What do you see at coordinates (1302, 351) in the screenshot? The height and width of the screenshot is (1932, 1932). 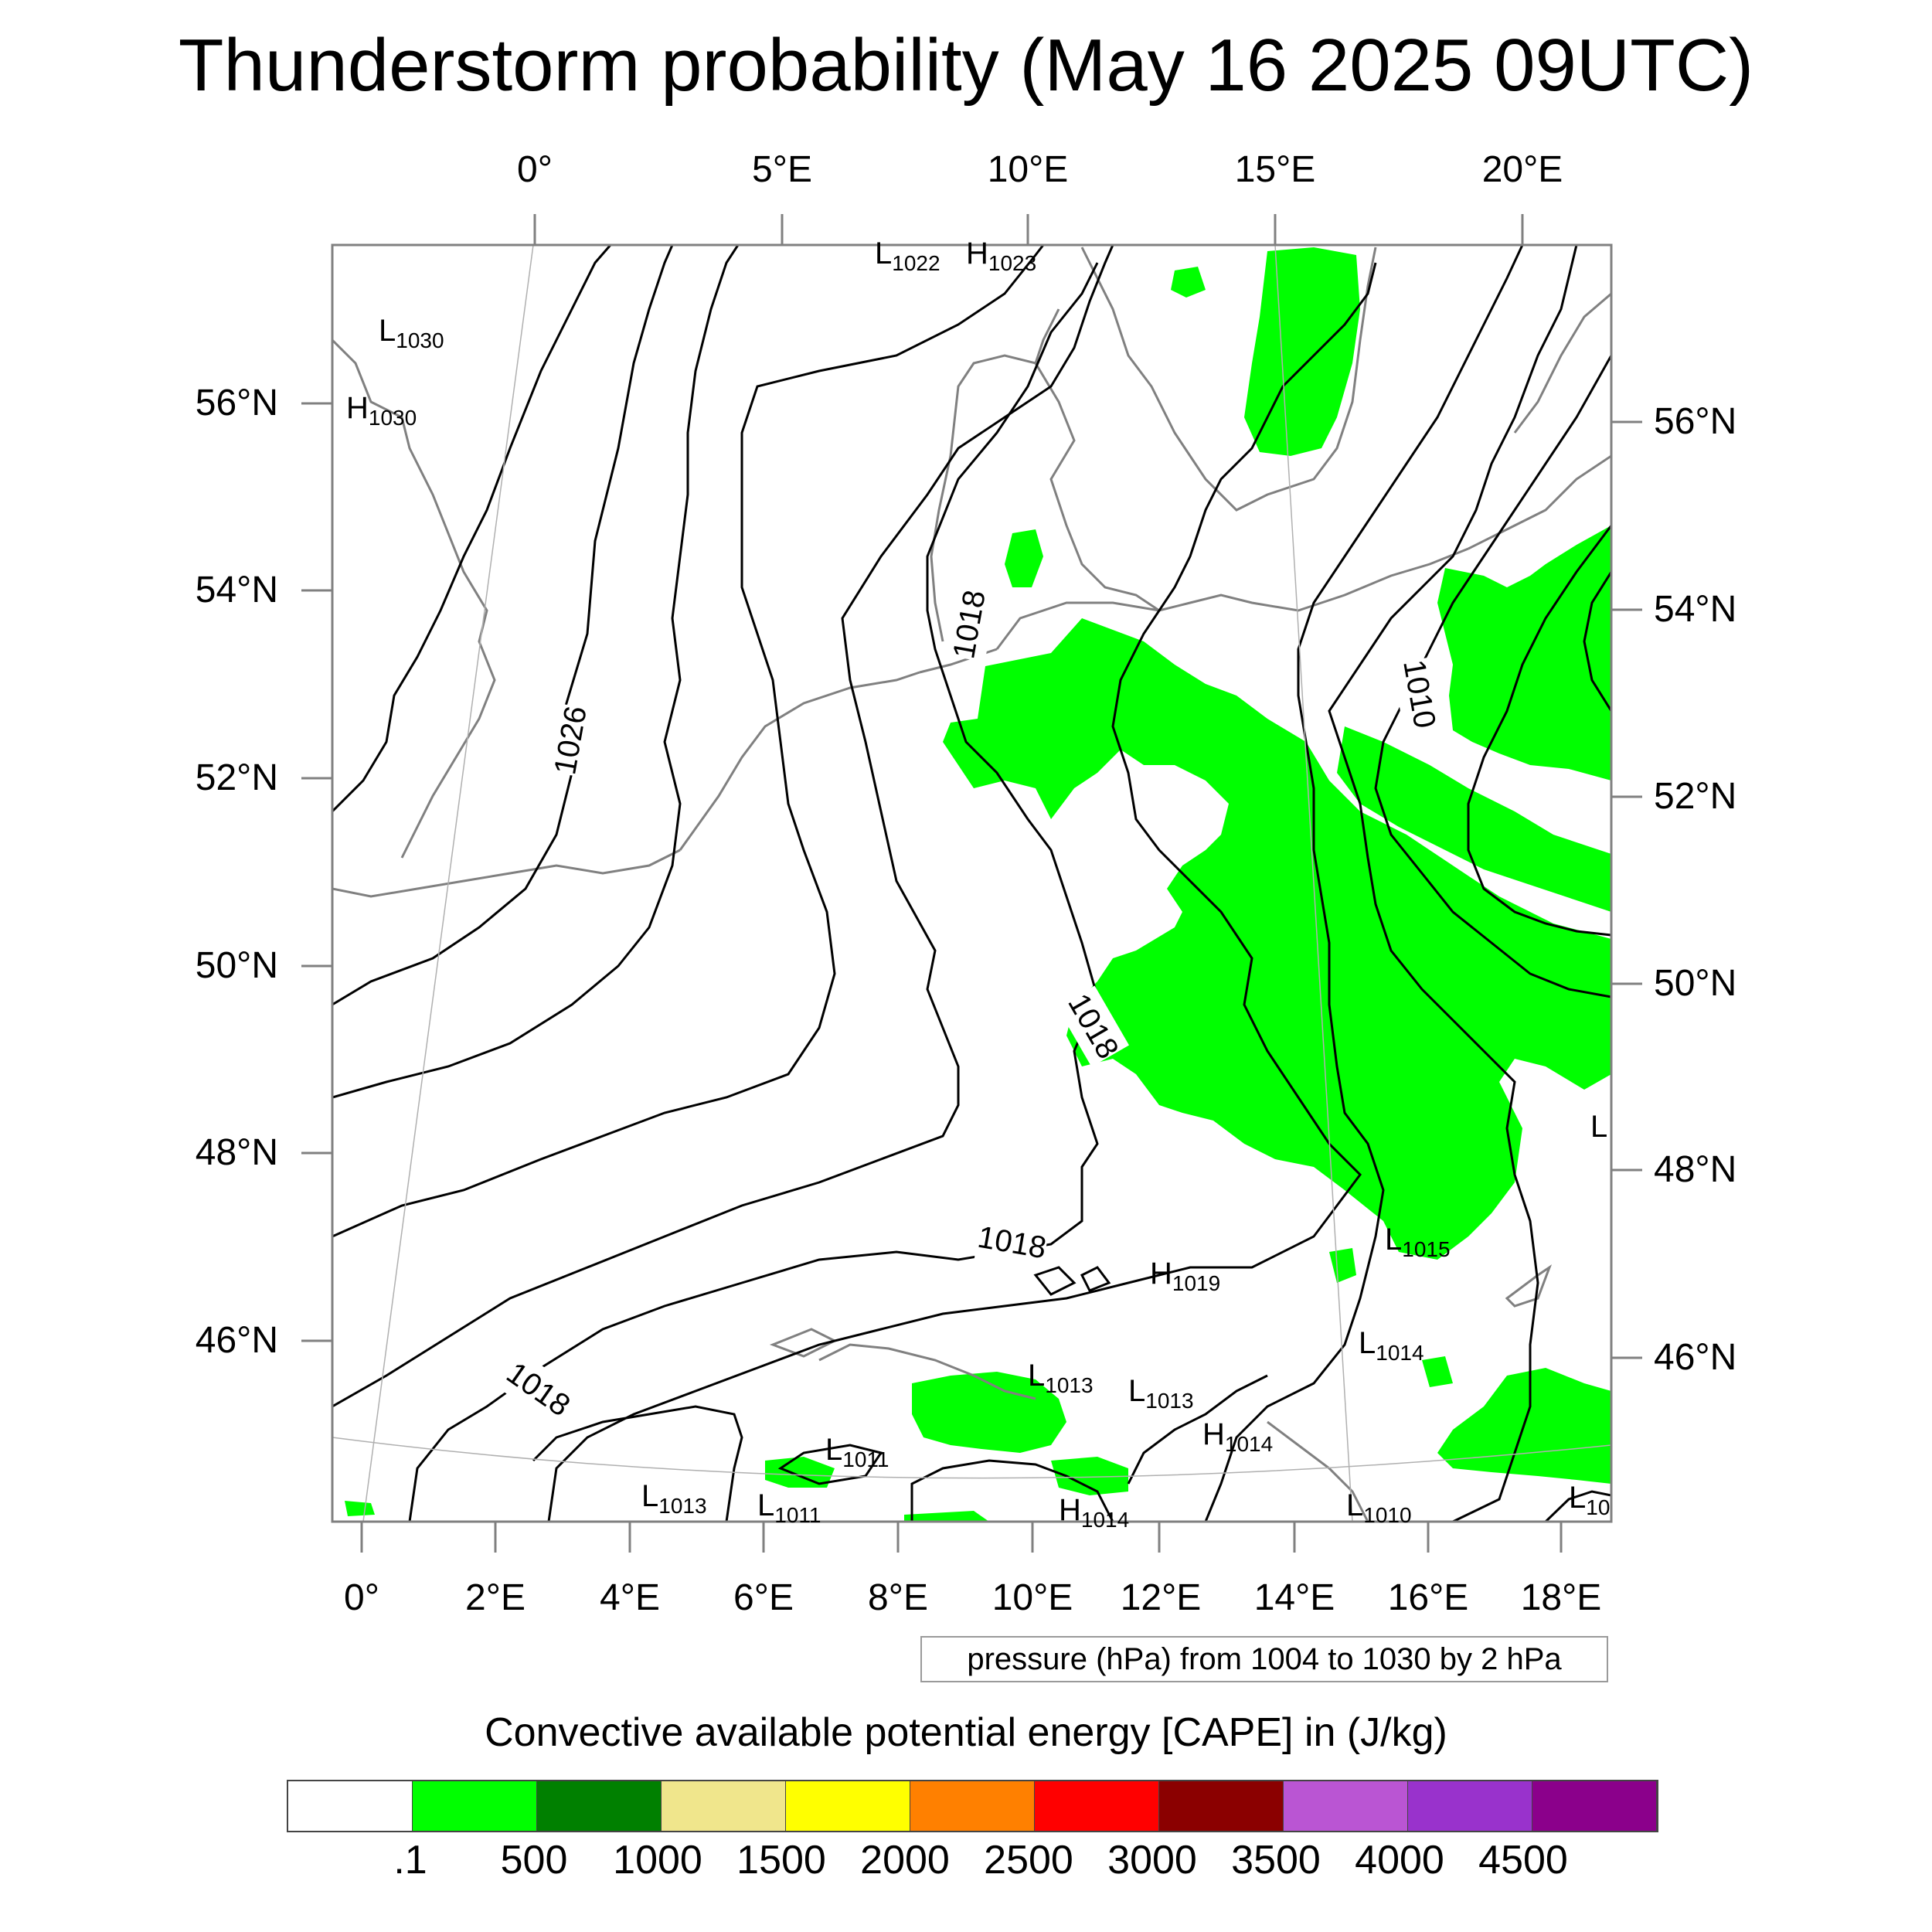 I see `cape-area-sweden` at bounding box center [1302, 351].